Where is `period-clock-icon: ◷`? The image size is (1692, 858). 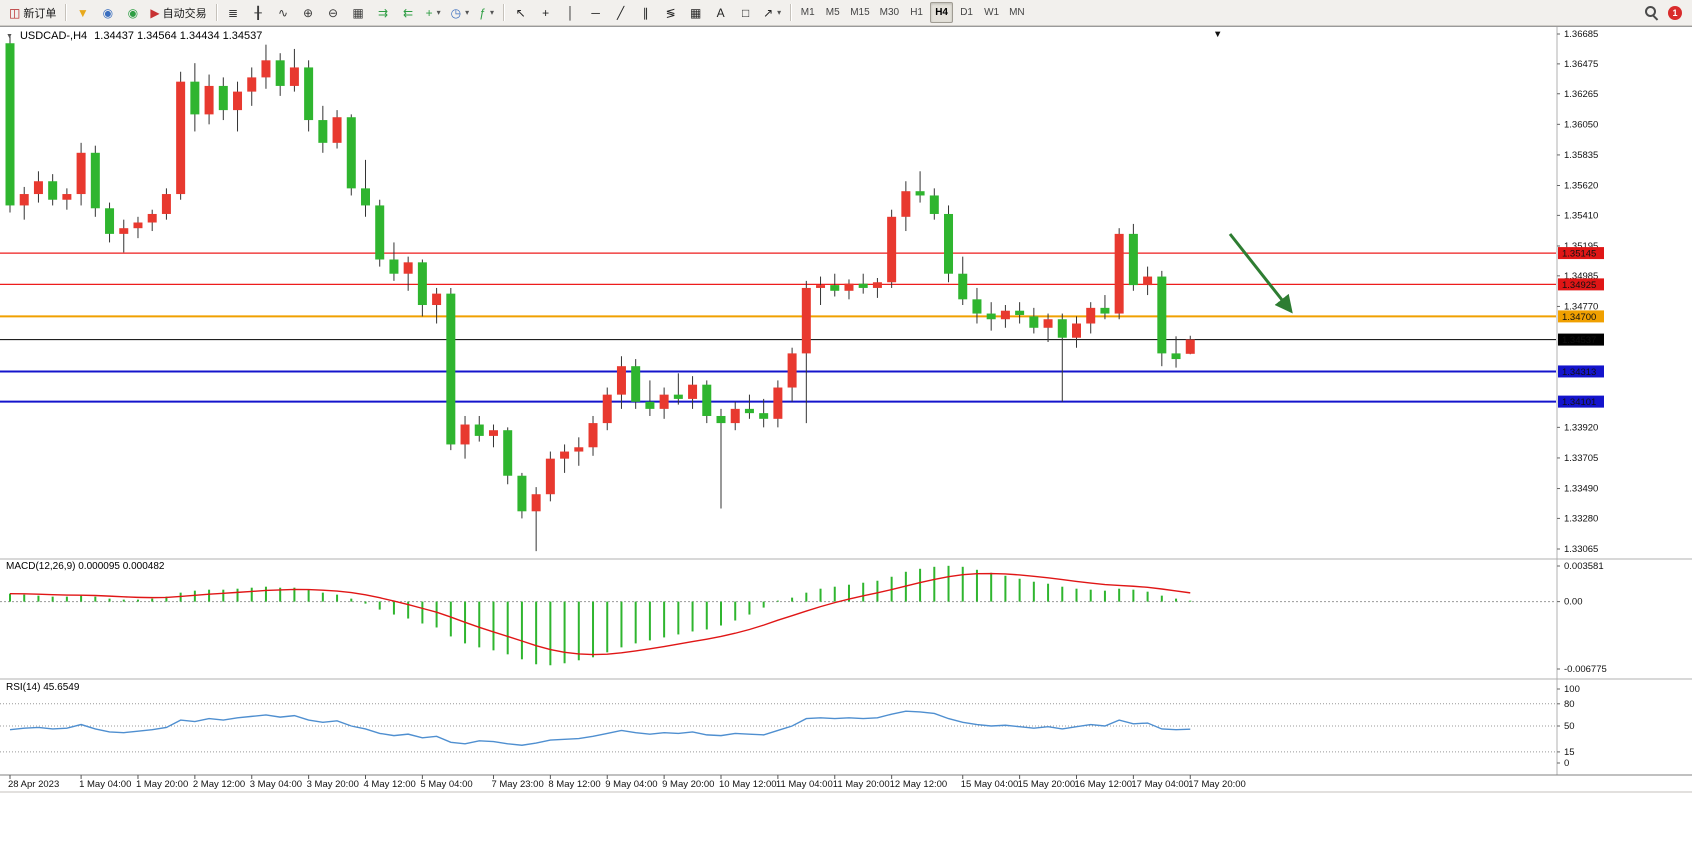
period-clock-icon: ◷ is located at coordinates (456, 12).